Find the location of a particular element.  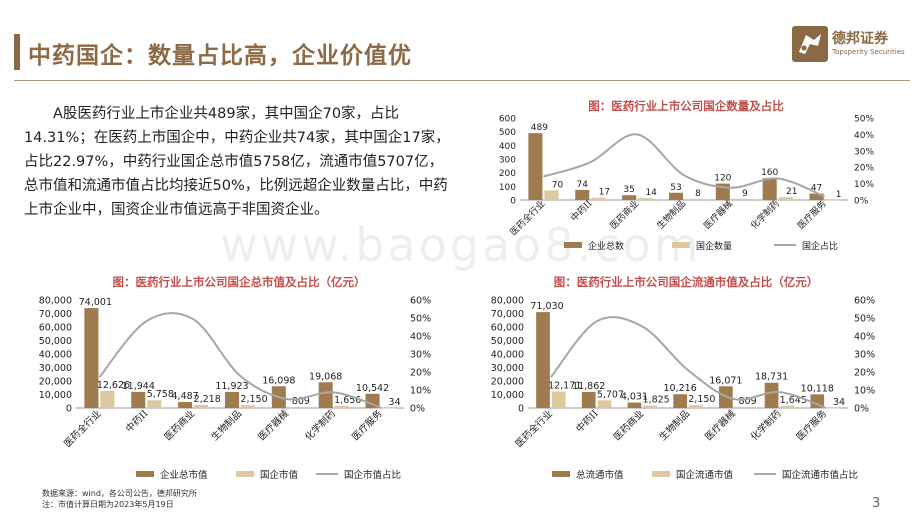

legend-label-state-owned: 国企流通市值 is located at coordinates (705, 475).